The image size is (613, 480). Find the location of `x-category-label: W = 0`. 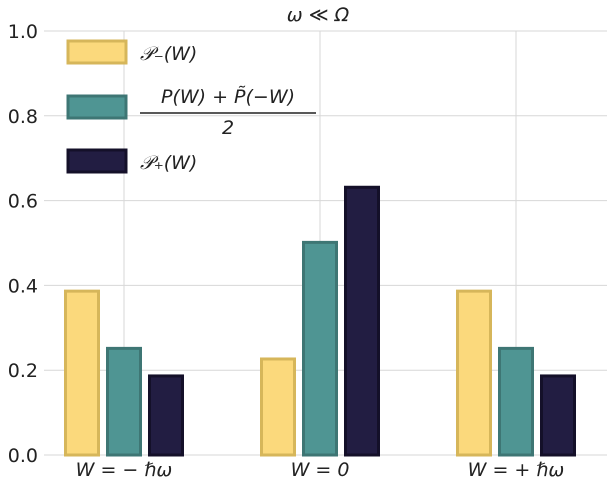

x-category-label: W = 0 is located at coordinates (320, 469).